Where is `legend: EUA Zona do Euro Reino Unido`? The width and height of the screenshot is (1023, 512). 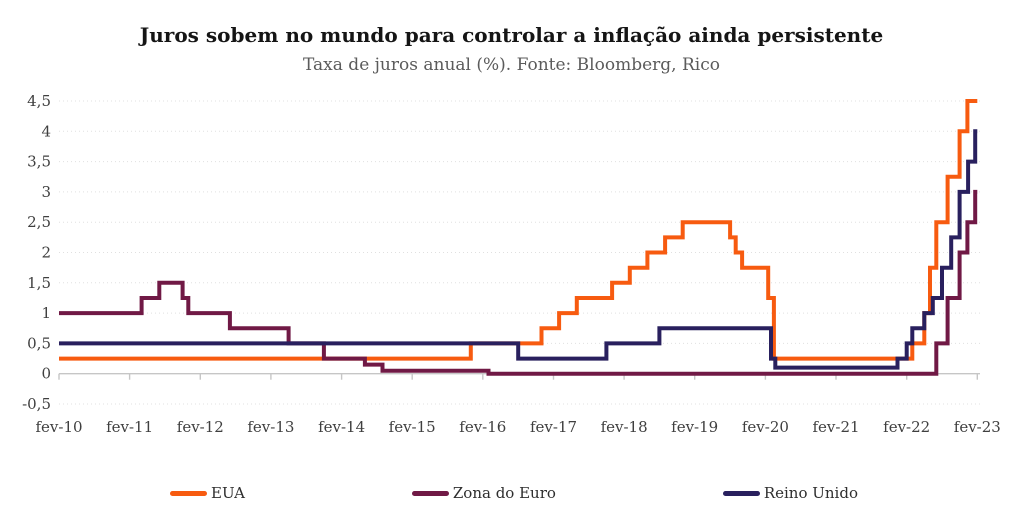
legend: EUA Zona do Euro Reino Unido is located at coordinates (514, 493).